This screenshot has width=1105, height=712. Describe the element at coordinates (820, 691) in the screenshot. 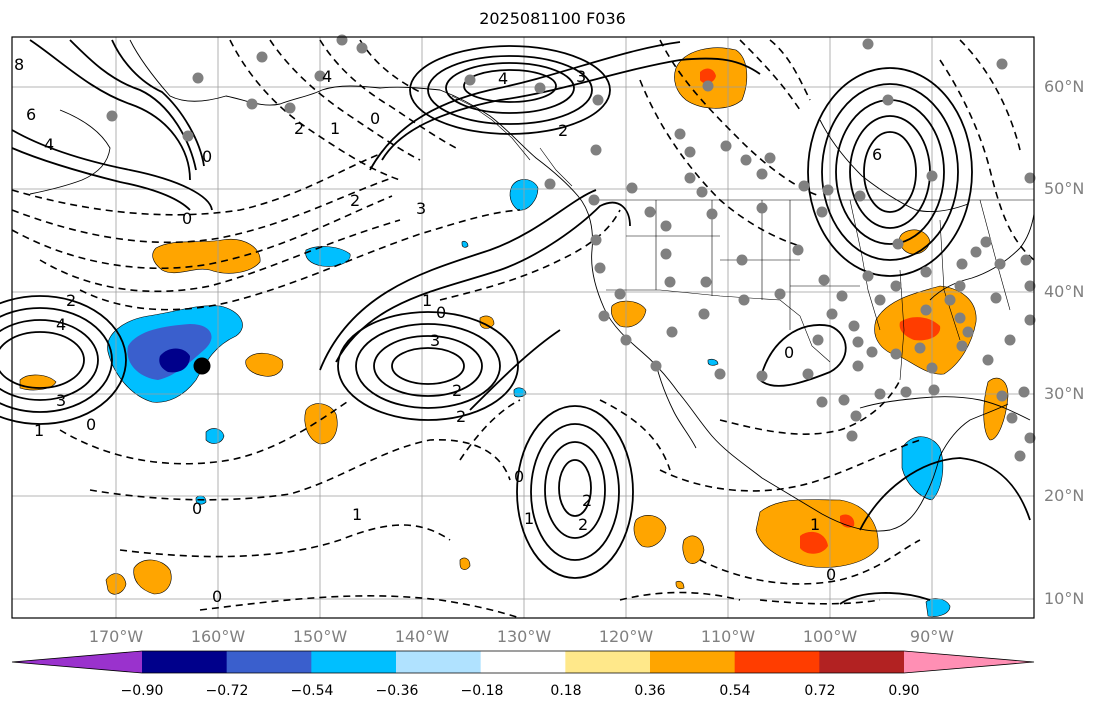

I see `colorbar-tick-label: 0.72` at that location.